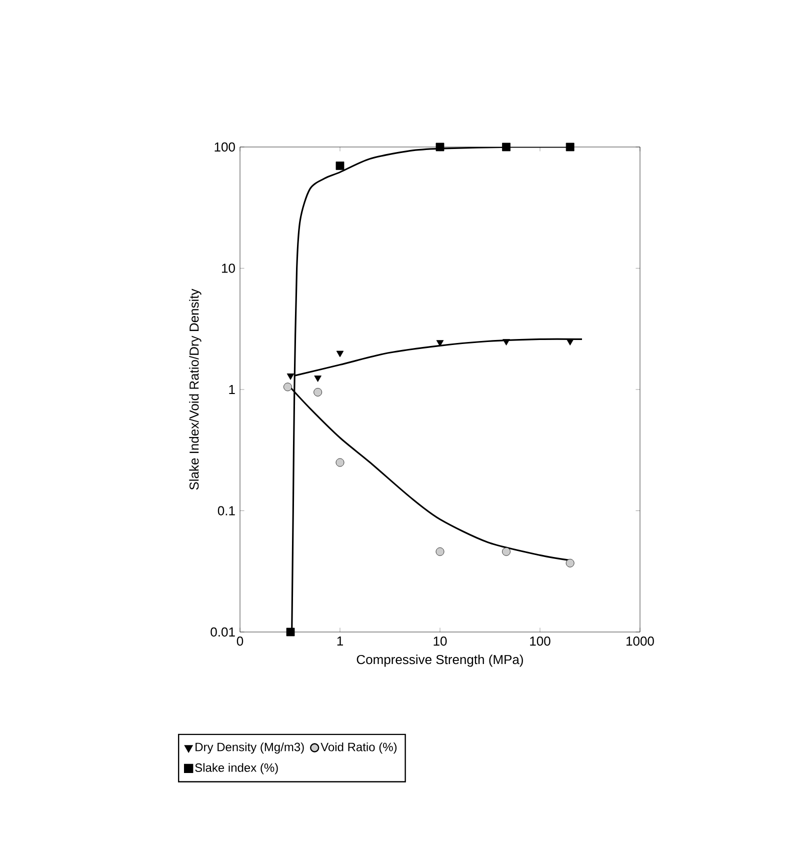  I want to click on x-tick-label: 1000, so click(640, 641).